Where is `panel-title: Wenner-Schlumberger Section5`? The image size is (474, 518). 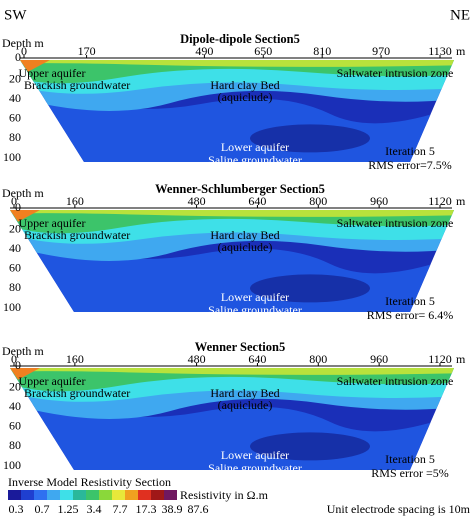 panel-title: Wenner-Schlumberger Section5 is located at coordinates (240, 189).